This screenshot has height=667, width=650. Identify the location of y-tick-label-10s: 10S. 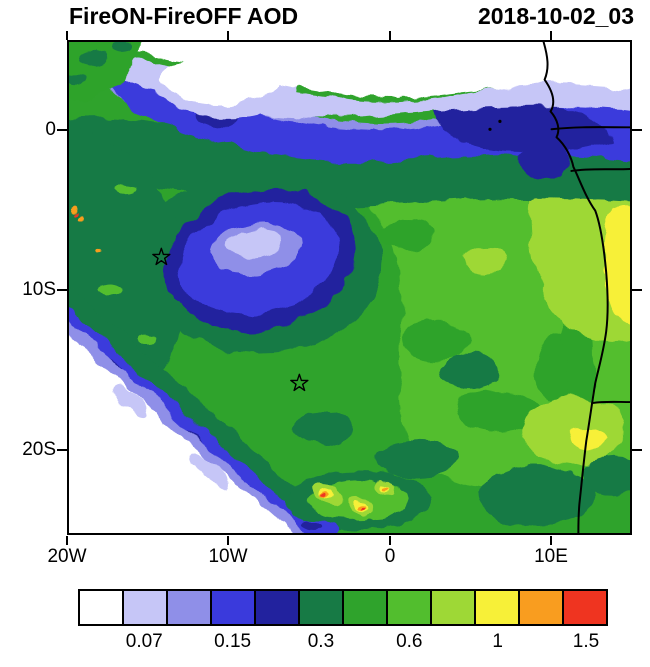
(39, 289).